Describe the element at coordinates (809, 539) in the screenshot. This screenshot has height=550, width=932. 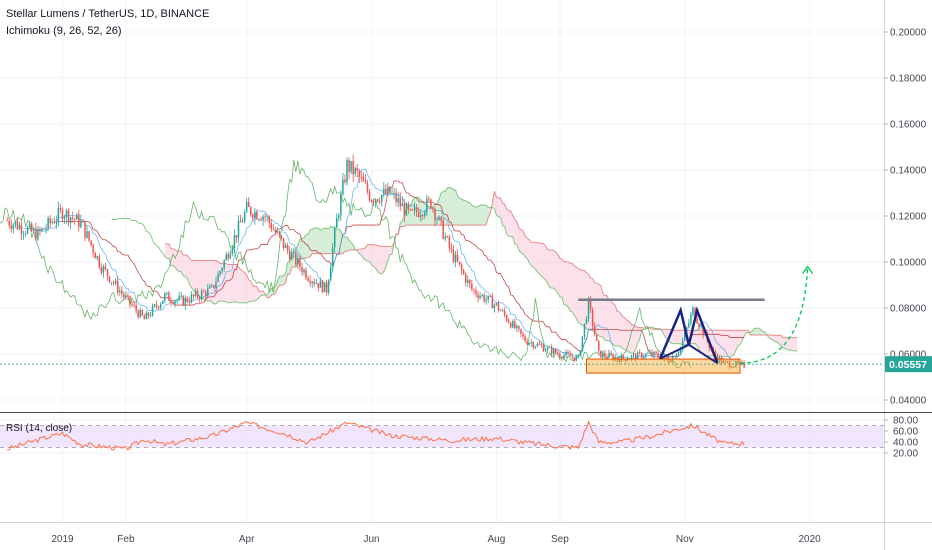
I see `time-tick-label: 2020` at that location.